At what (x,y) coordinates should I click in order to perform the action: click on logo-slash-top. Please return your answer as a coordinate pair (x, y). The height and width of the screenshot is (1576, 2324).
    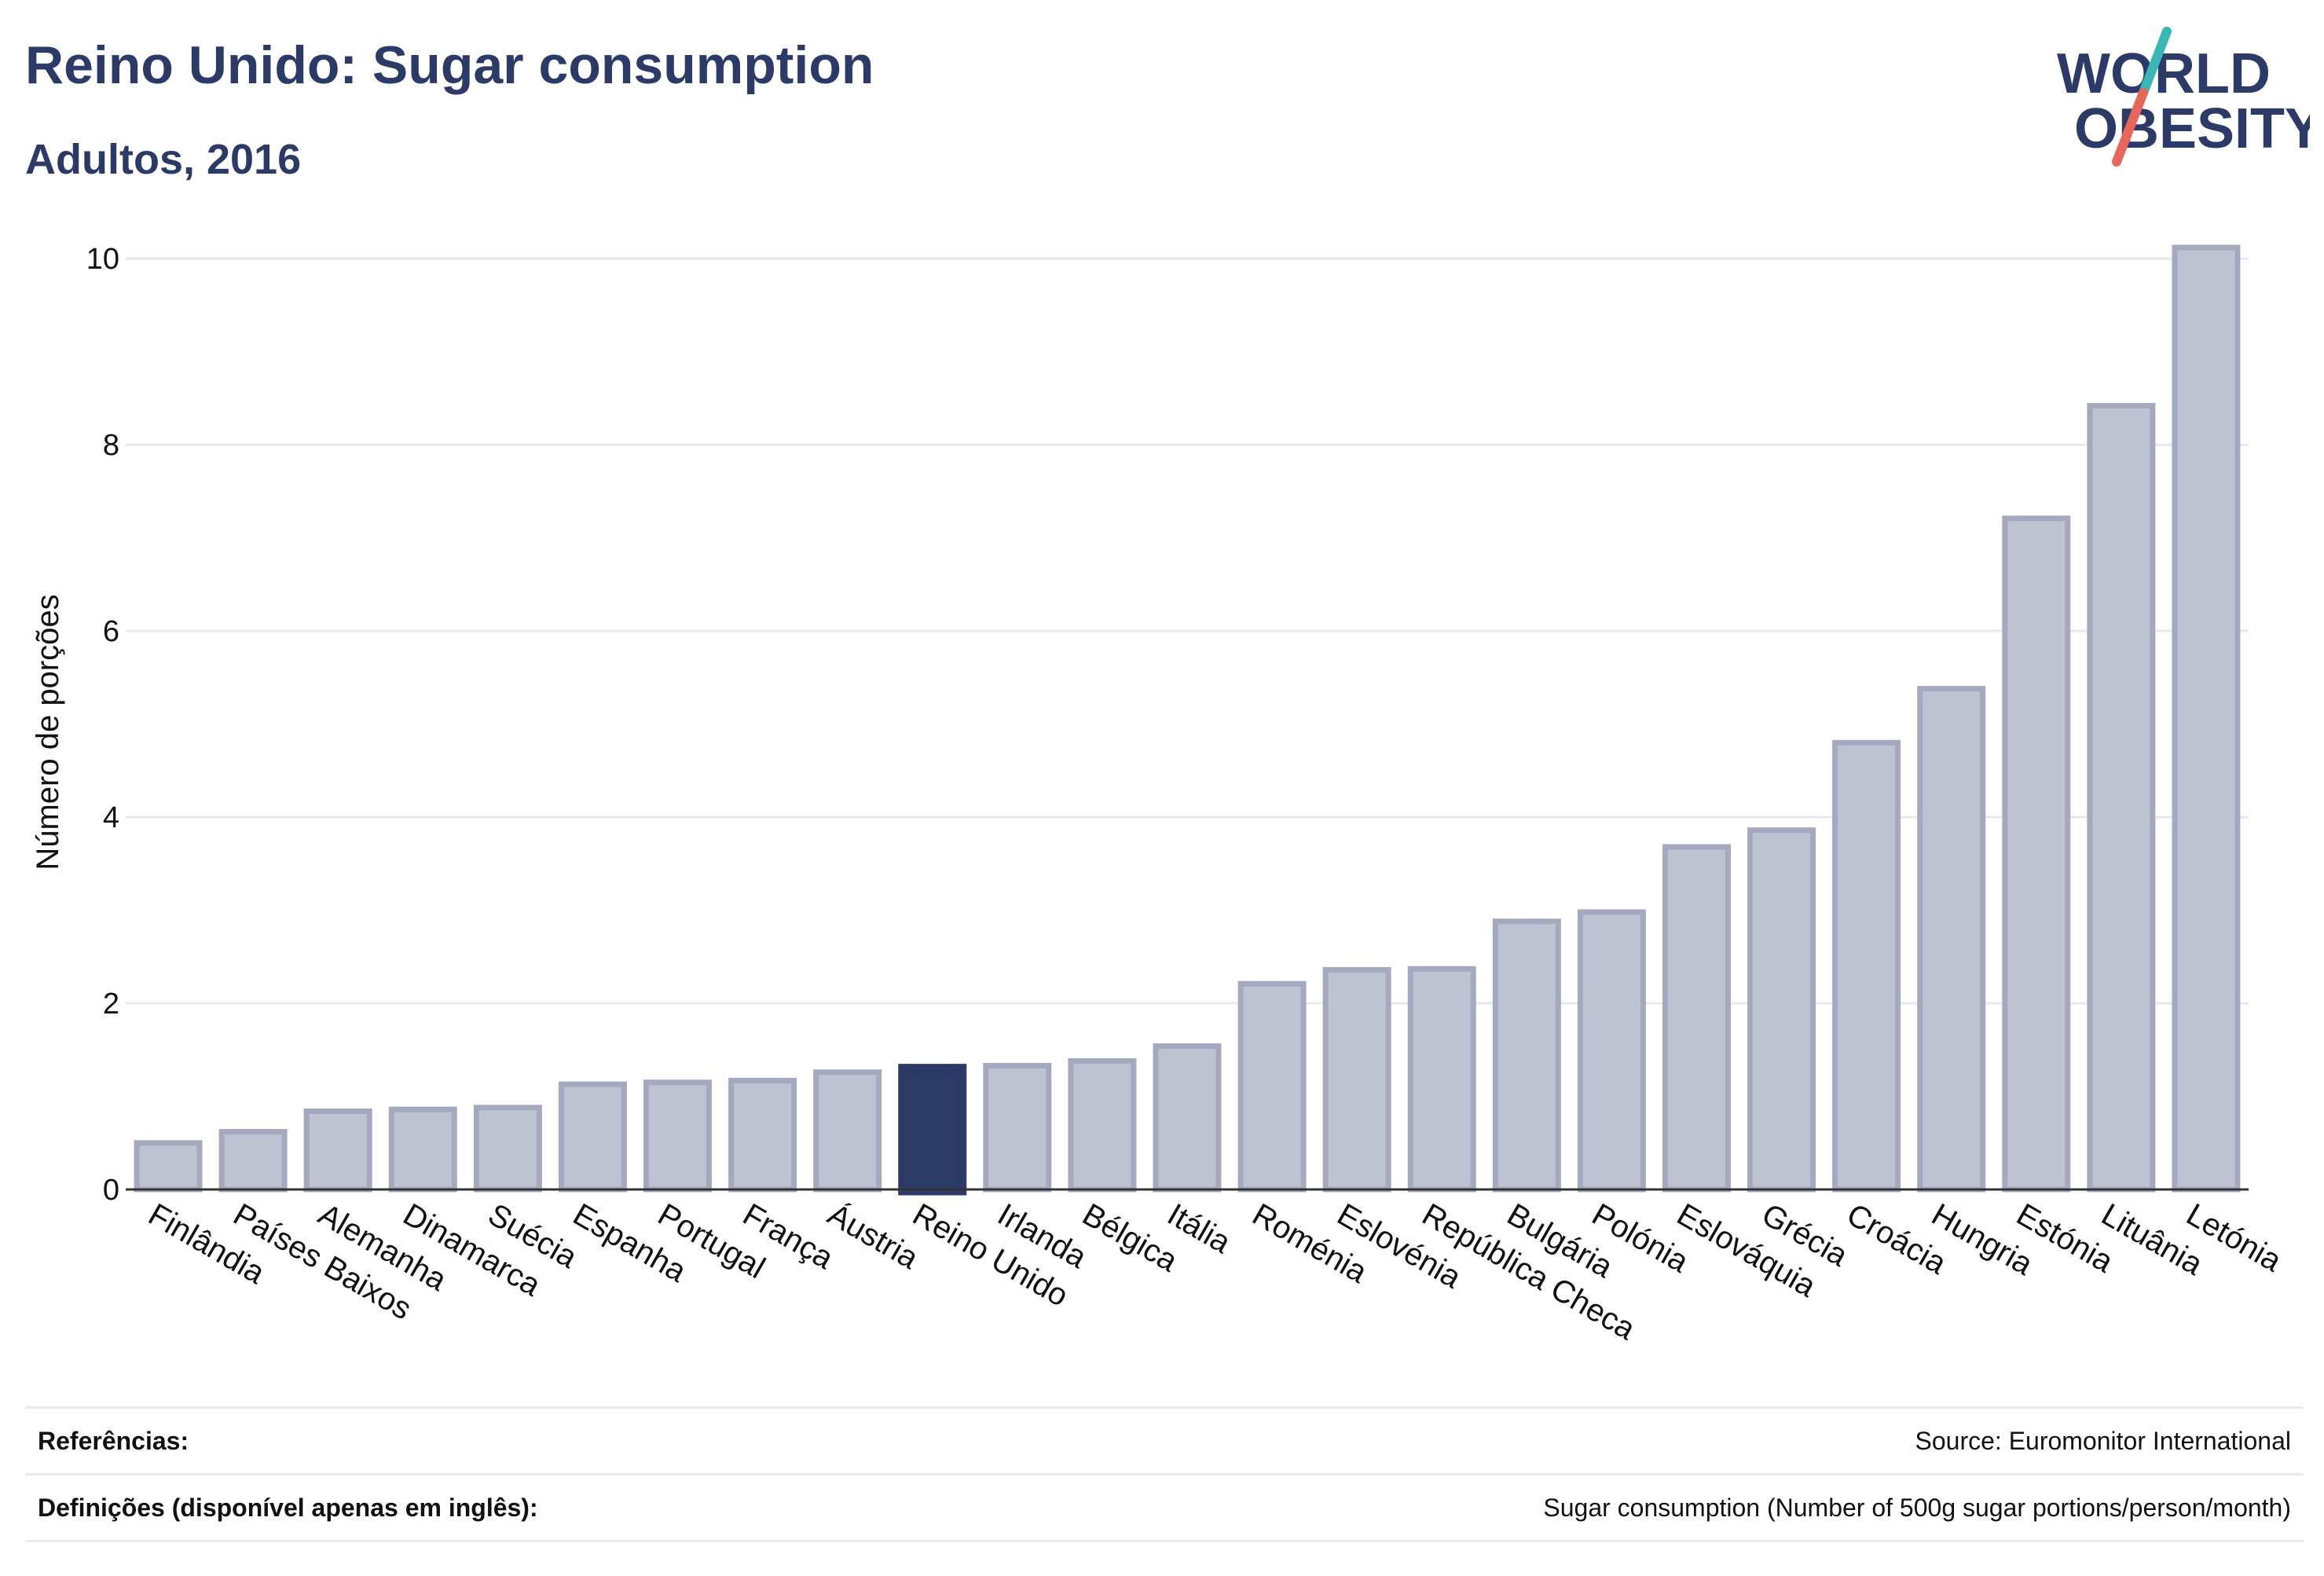
    Looking at the image, I should click on (2155, 62).